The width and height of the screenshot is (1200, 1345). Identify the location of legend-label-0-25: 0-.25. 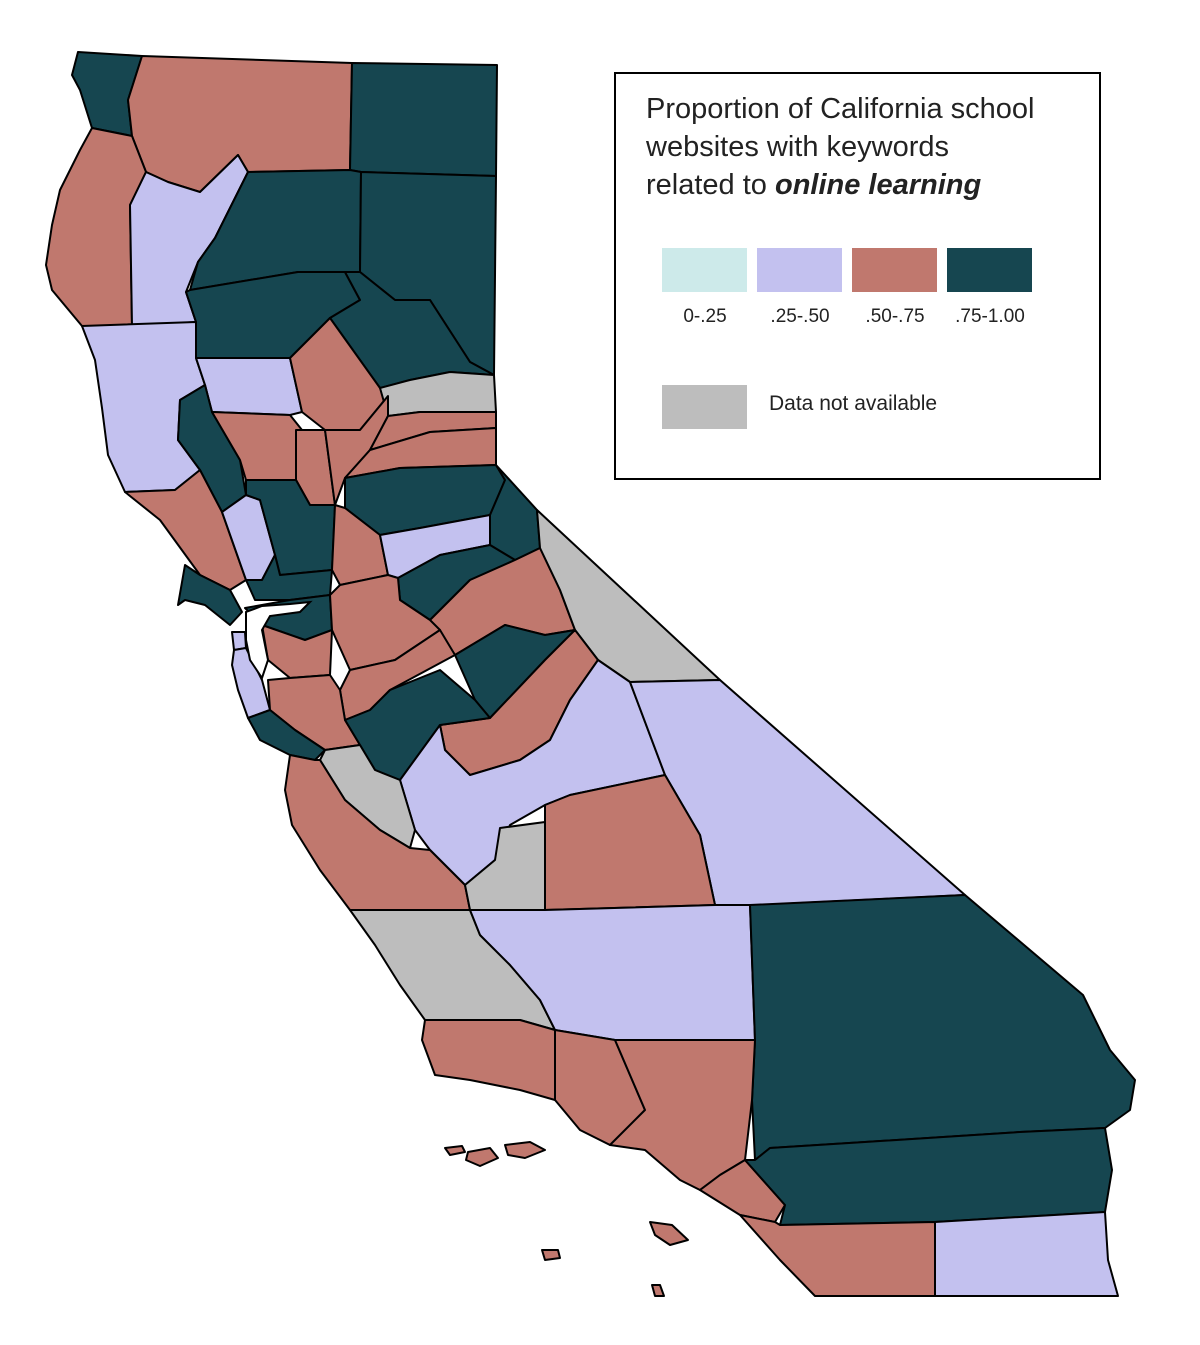
(705, 316).